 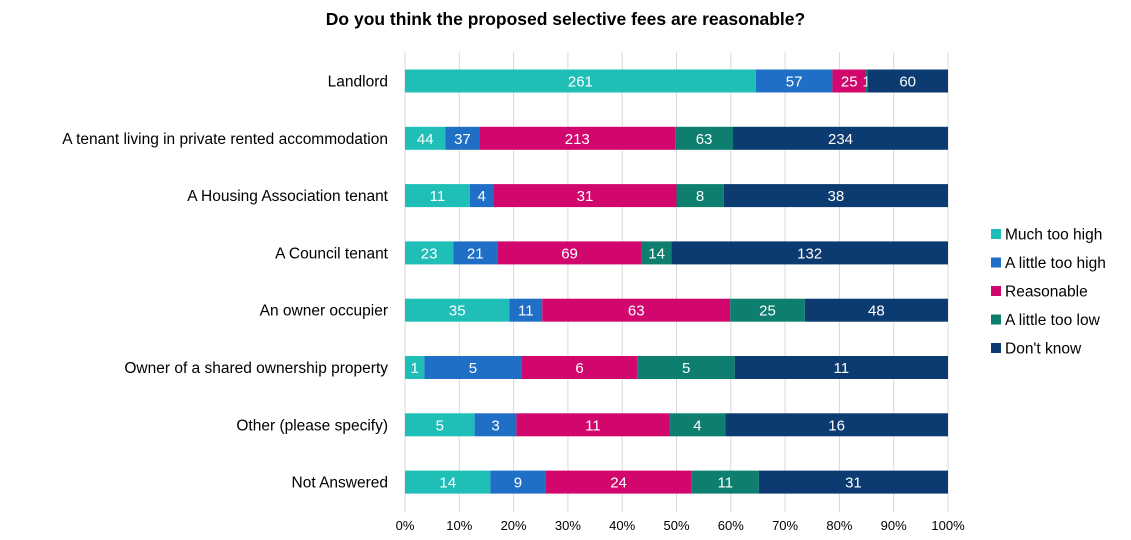 I want to click on data-label: 24, so click(x=618, y=483).